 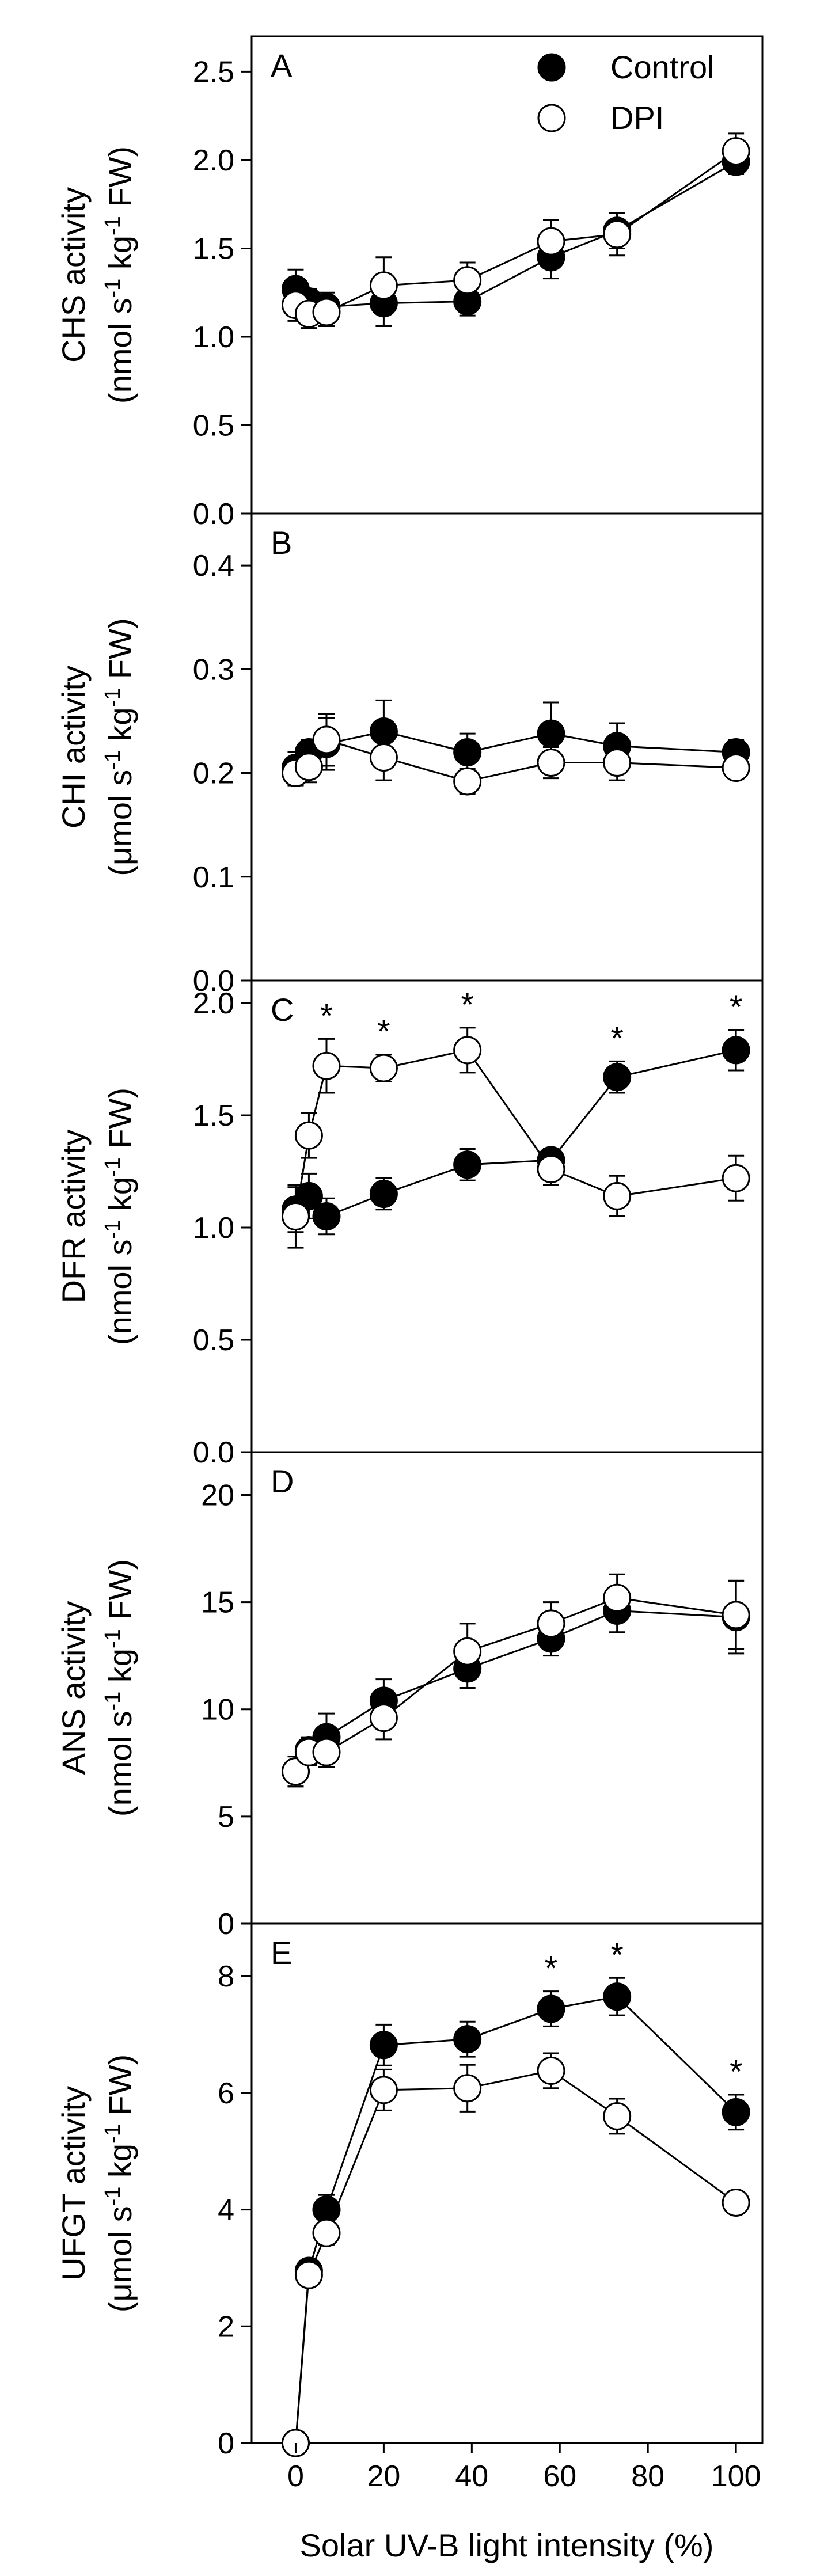 What do you see at coordinates (282, 1010) in the screenshot?
I see `panel-letter: C` at bounding box center [282, 1010].